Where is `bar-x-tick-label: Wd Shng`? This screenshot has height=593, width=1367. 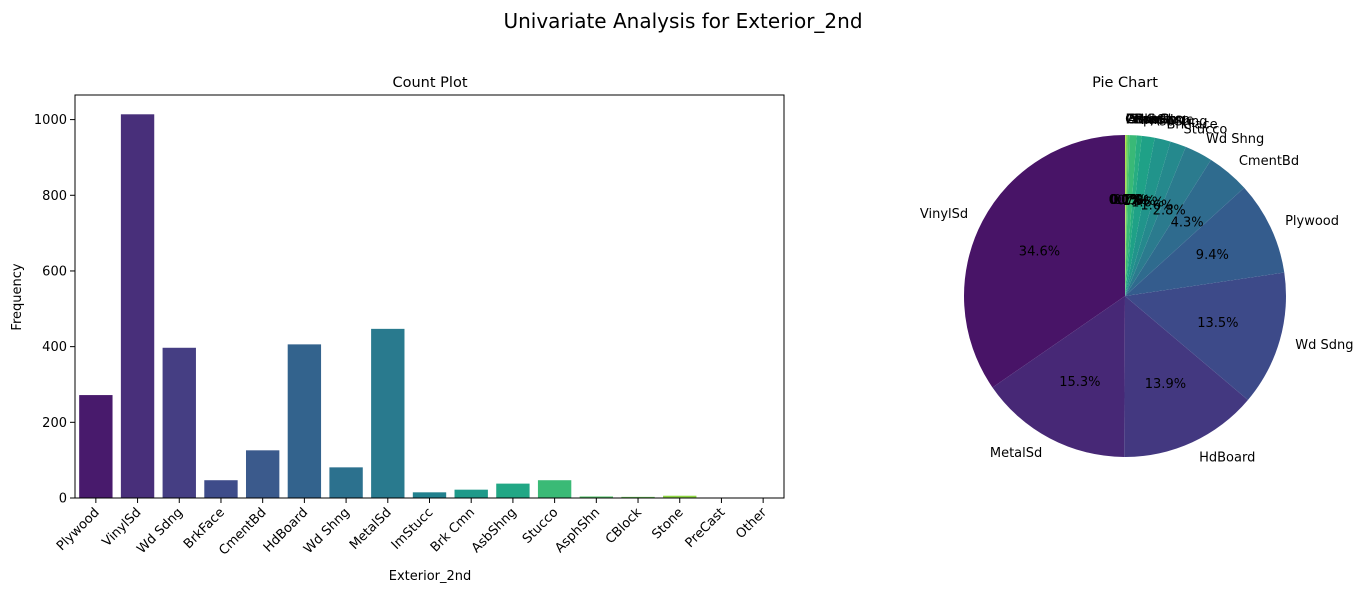
bar-x-tick-label: Wd Shng is located at coordinates (327, 531).